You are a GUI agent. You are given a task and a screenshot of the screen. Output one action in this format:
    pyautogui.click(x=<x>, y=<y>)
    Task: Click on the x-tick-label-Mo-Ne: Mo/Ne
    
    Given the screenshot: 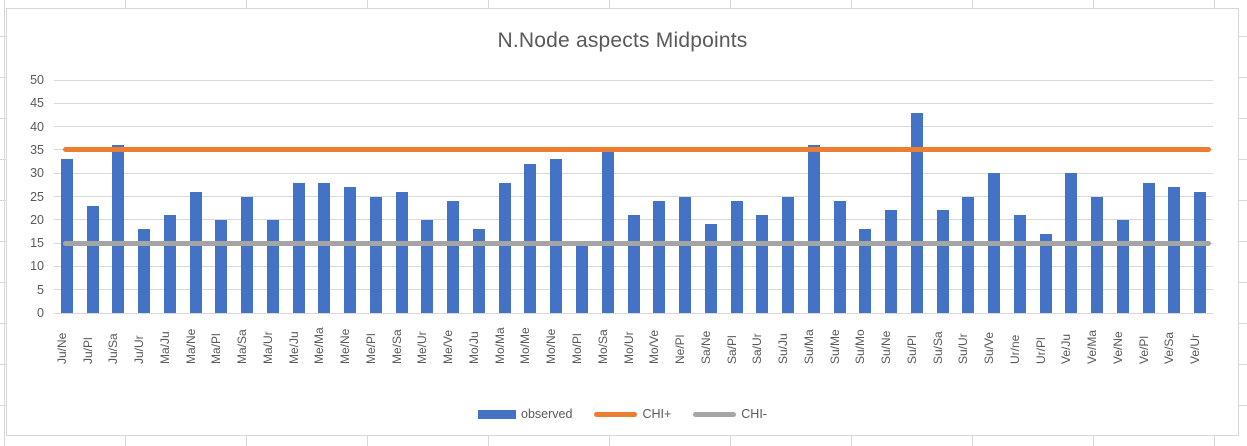 What is the action you would take?
    pyautogui.click(x=551, y=346)
    